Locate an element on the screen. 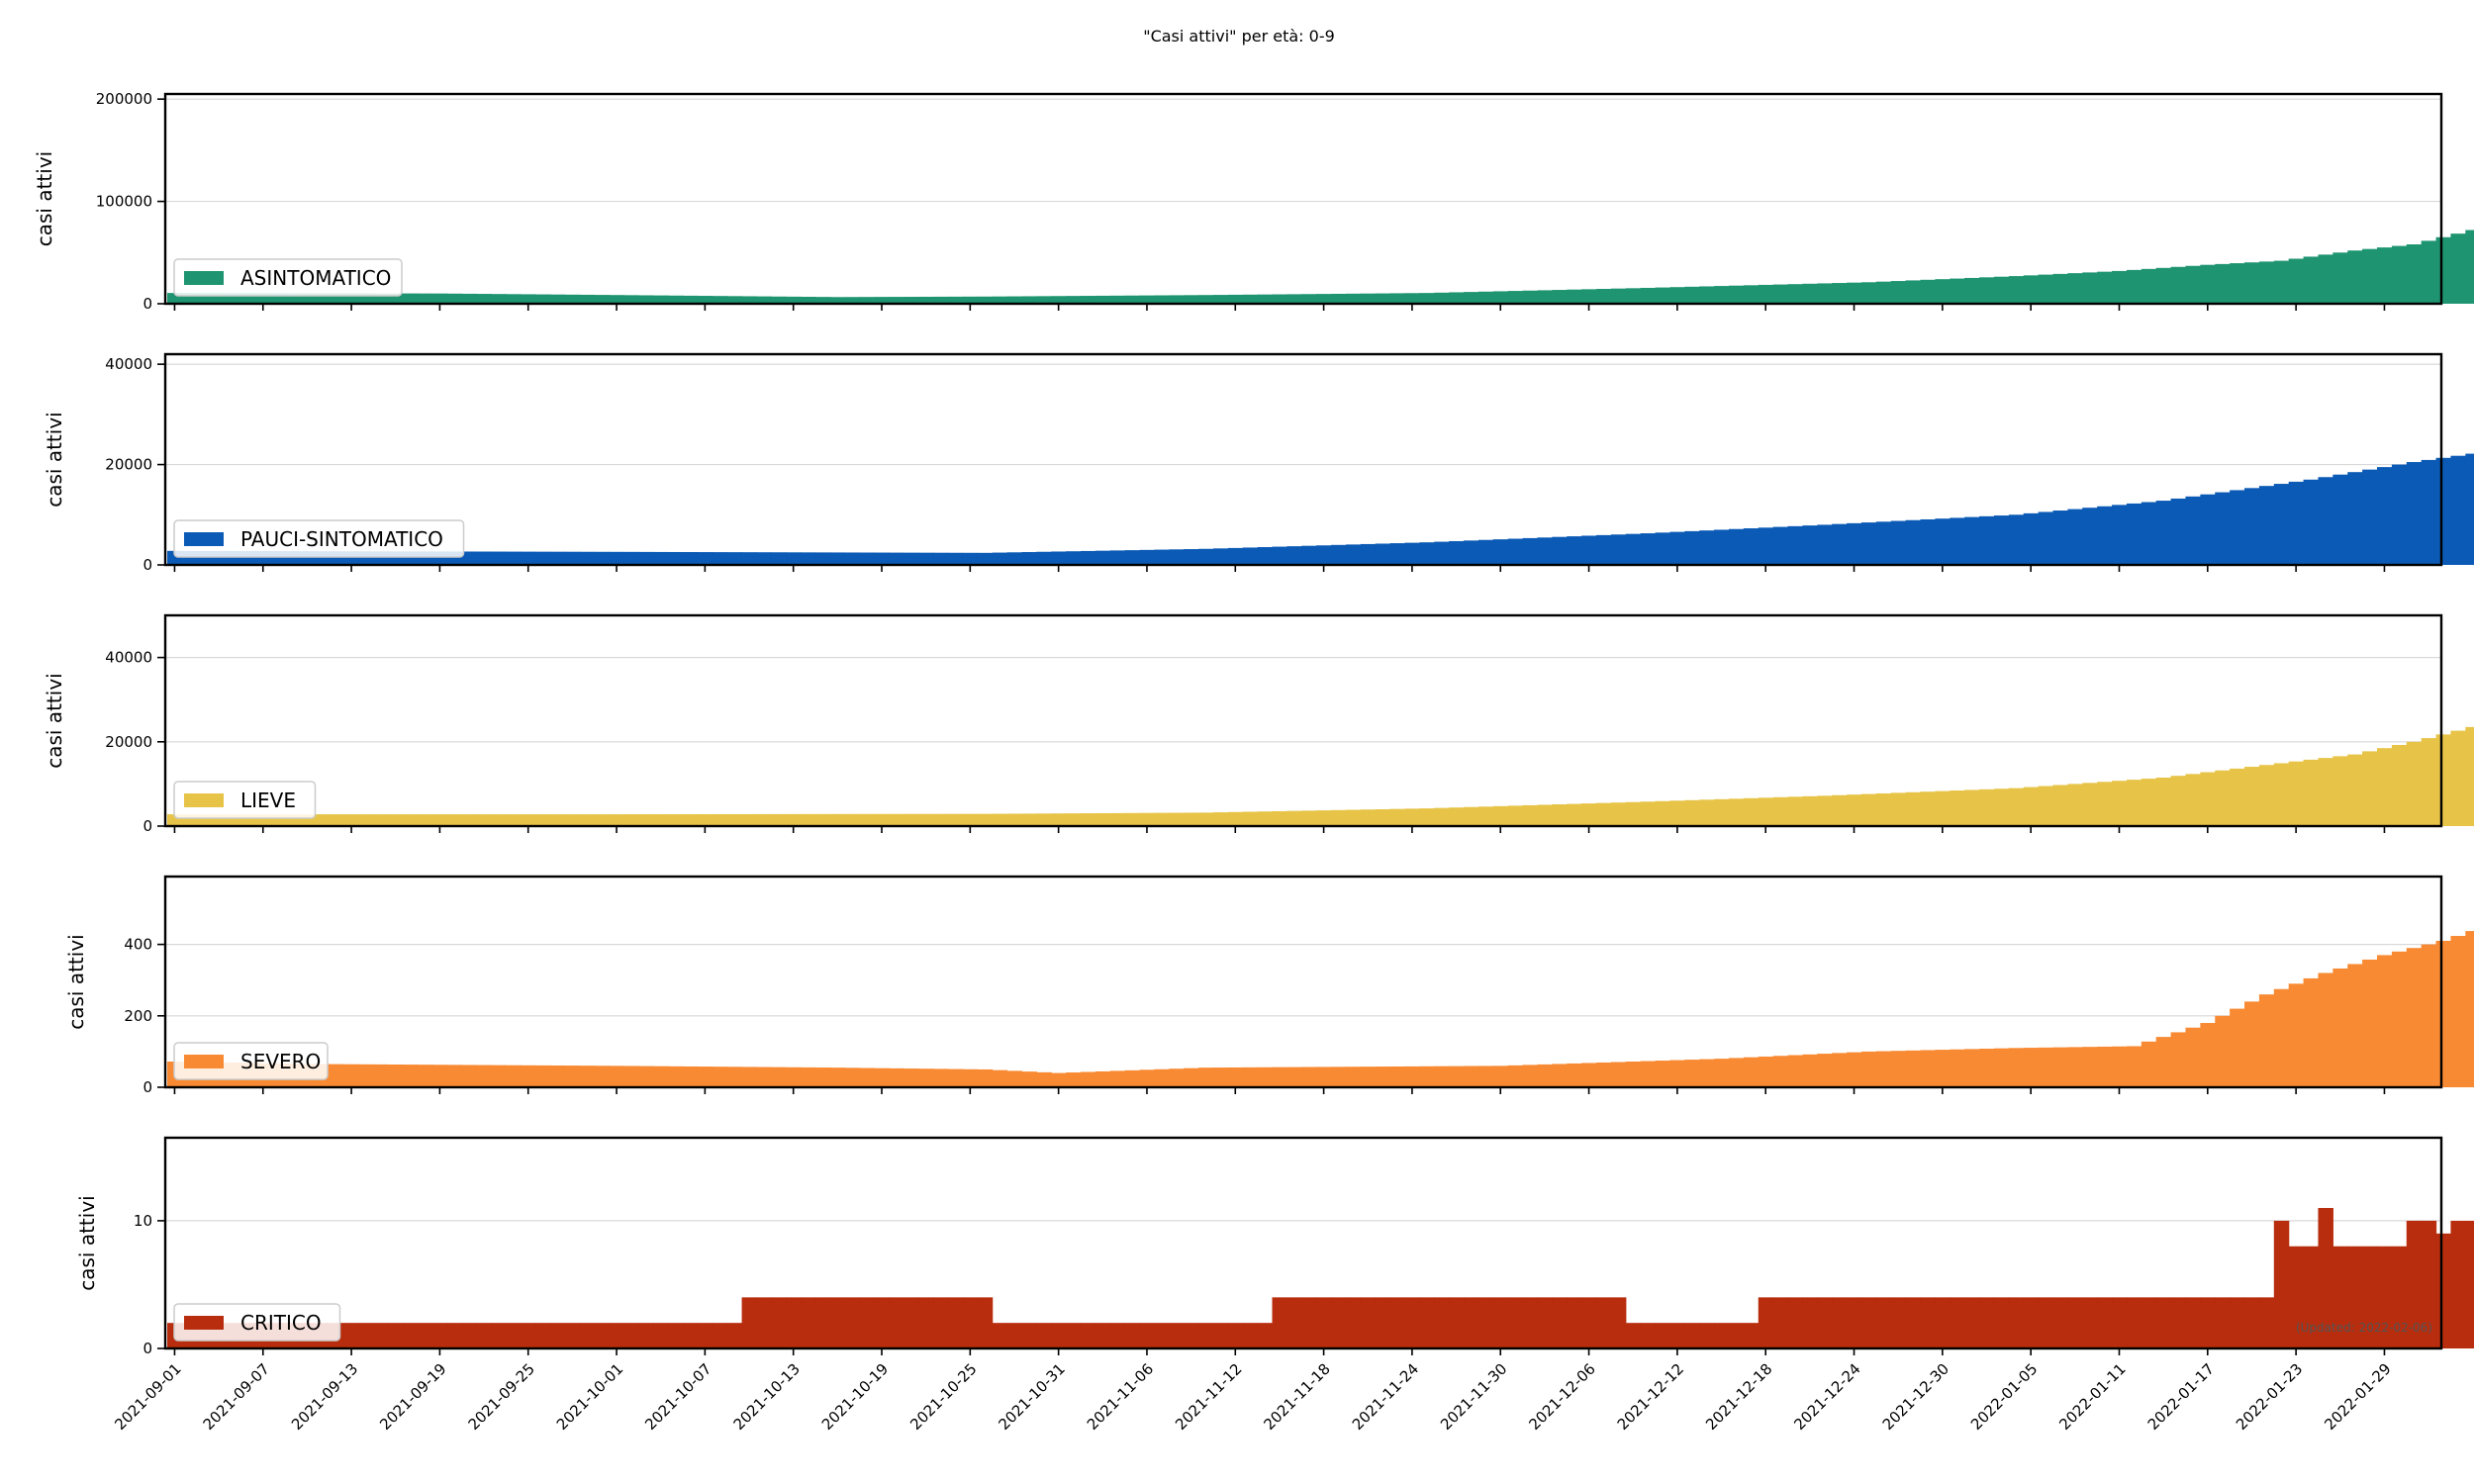  y-tick-label: 20000 is located at coordinates (129, 465).